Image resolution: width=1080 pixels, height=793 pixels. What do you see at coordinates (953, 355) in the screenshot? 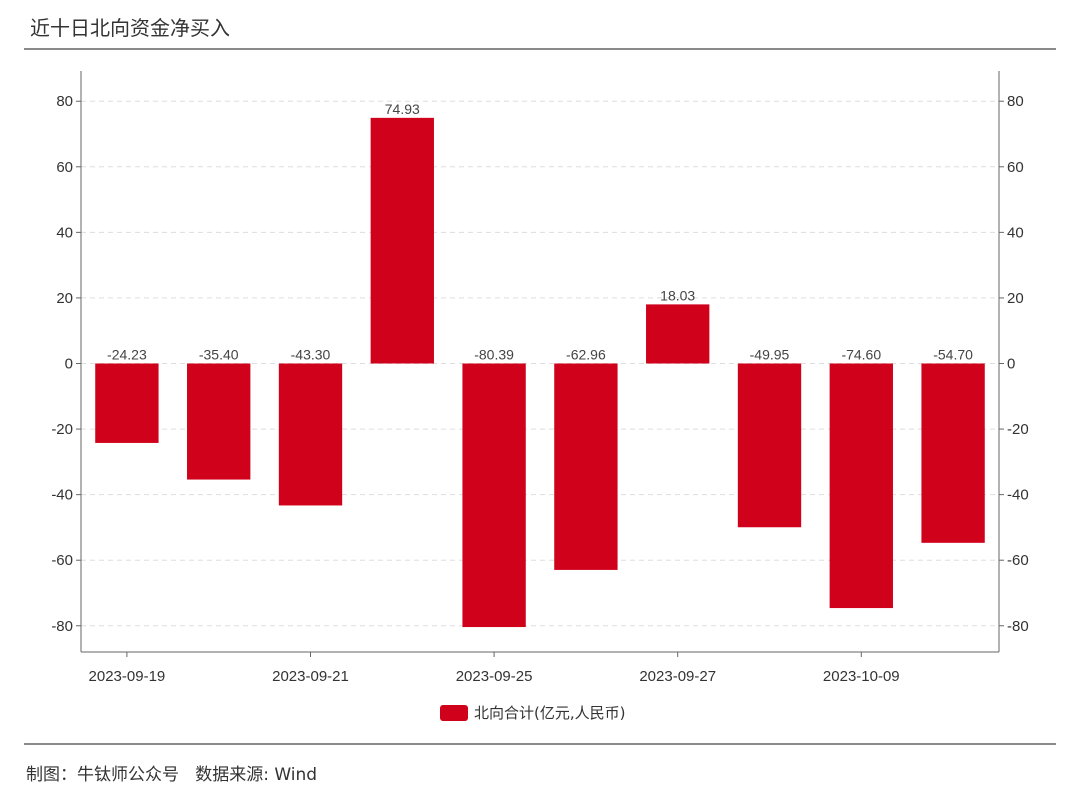
I see `data-label: -54.70` at bounding box center [953, 355].